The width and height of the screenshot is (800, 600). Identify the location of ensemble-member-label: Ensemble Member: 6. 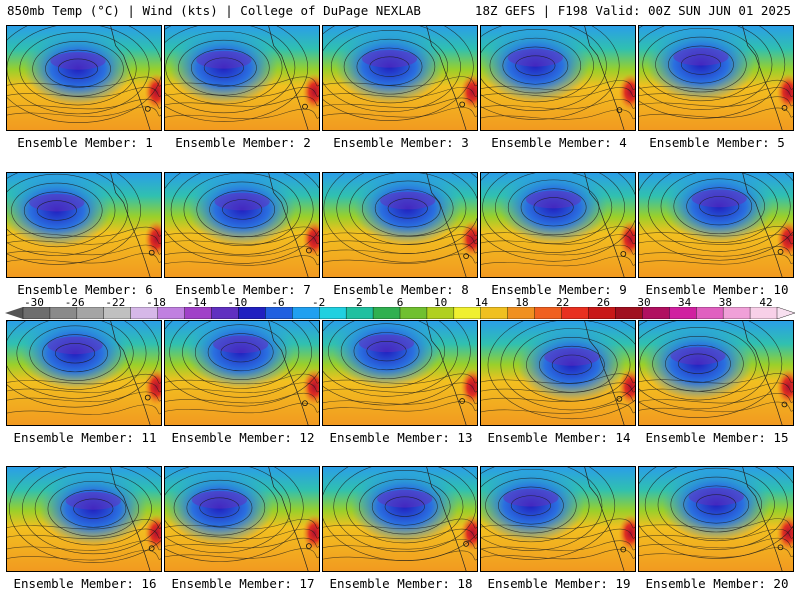
(85, 289).